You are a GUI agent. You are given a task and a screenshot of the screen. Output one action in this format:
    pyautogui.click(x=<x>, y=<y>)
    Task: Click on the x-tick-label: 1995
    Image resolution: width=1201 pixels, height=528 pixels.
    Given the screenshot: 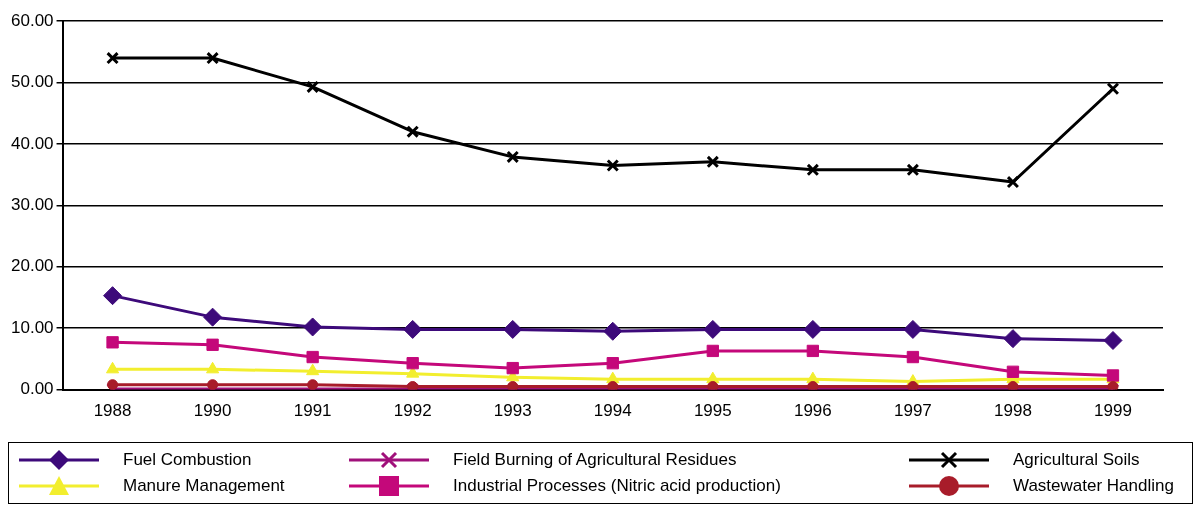 What is the action you would take?
    pyautogui.click(x=712, y=411)
    